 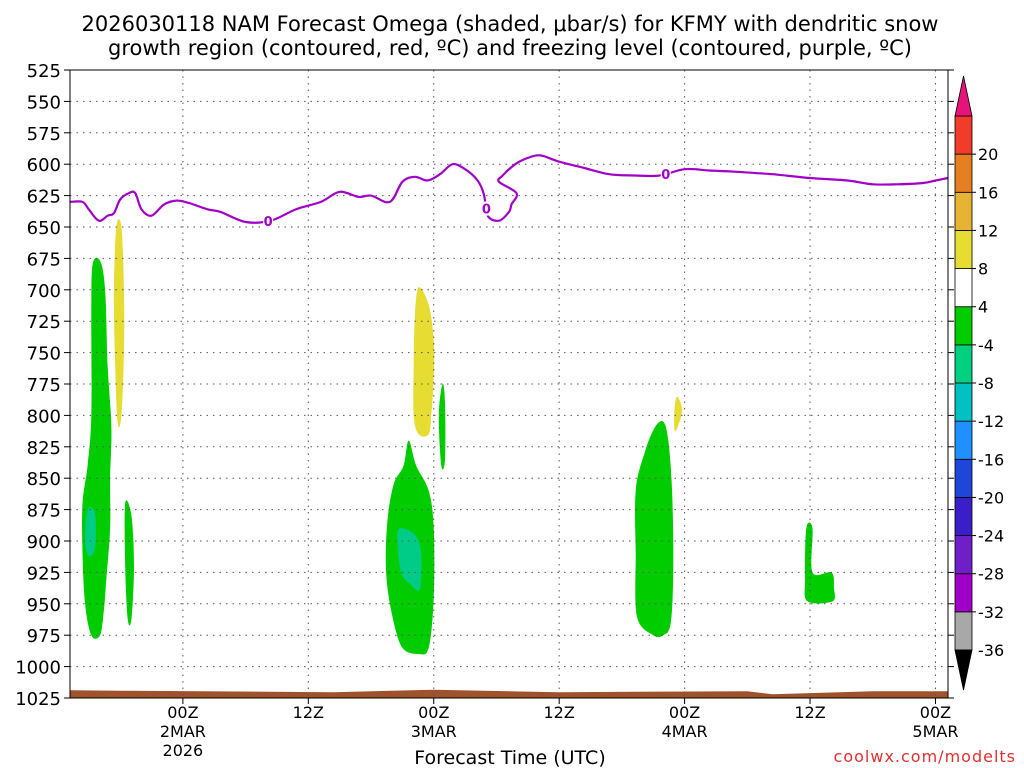 What do you see at coordinates (44, 605) in the screenshot?
I see `y-tick-label: 950` at bounding box center [44, 605].